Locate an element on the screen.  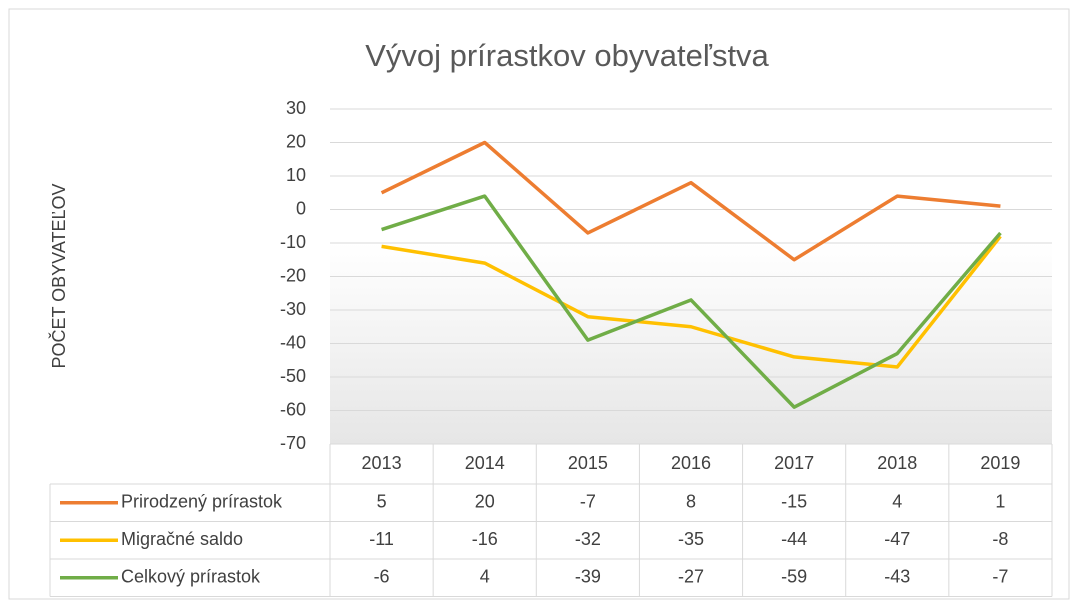
y-tick-label: 20 is located at coordinates (296, 141).